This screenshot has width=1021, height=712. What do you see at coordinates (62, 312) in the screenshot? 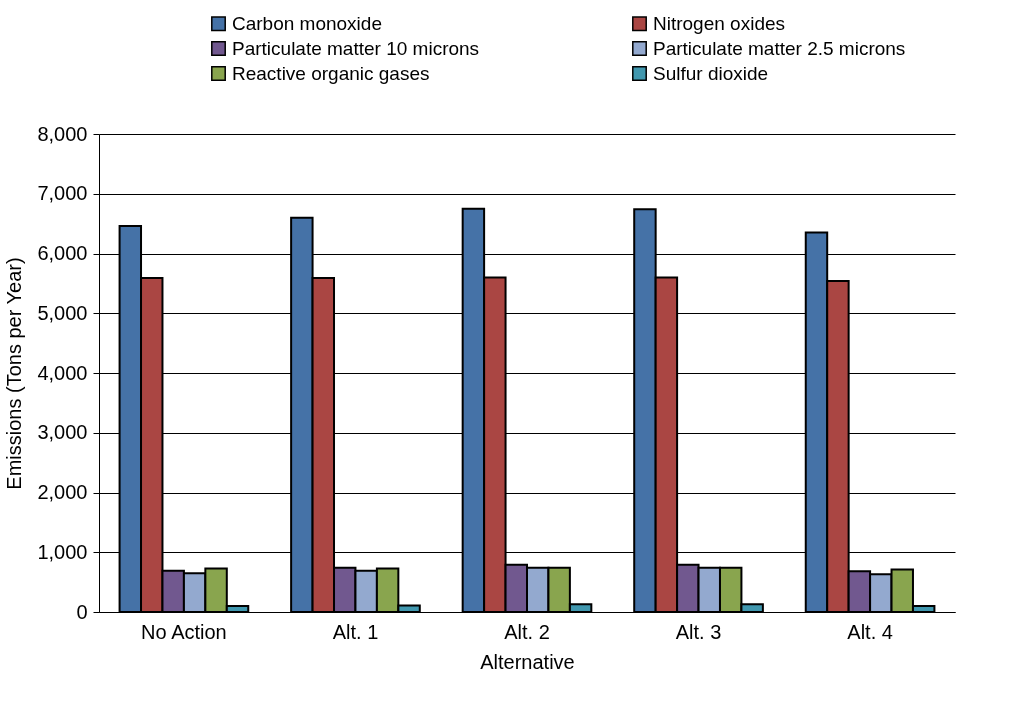
I see `y-tick-label: 5,000` at bounding box center [62, 312].